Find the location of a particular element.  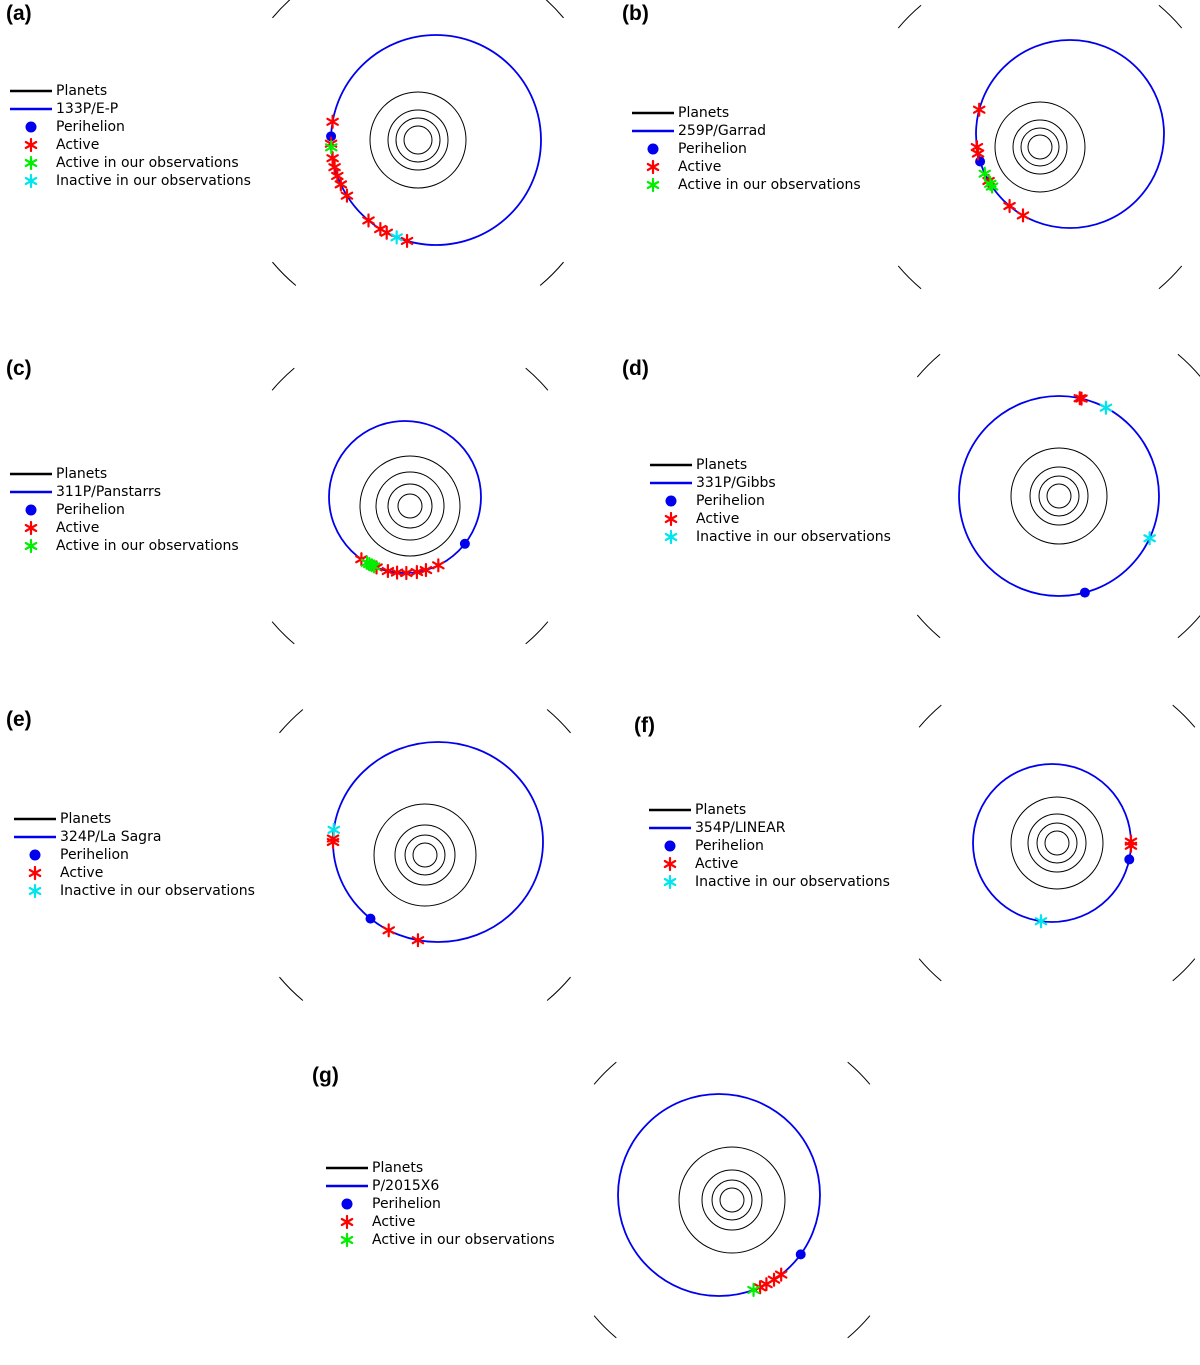

panel-label-c: (c) is located at coordinates (19, 368).